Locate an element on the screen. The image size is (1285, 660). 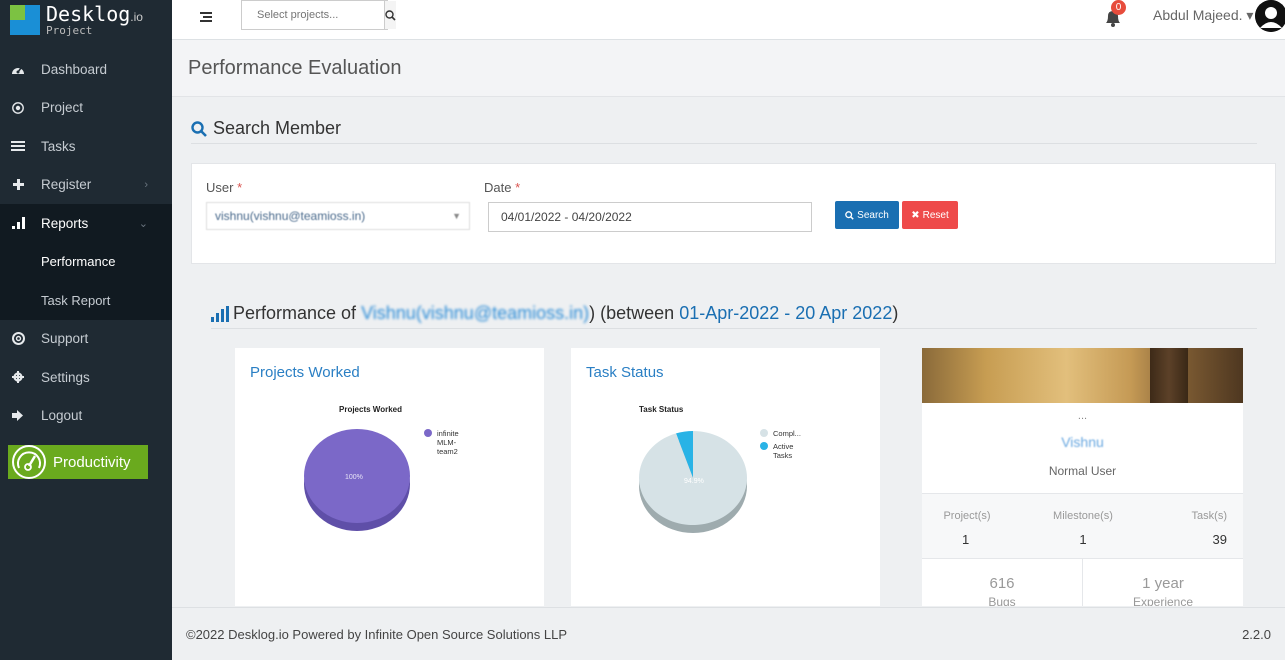
sidebar-item-dashboard: Dashboard is located at coordinates (86, 69).